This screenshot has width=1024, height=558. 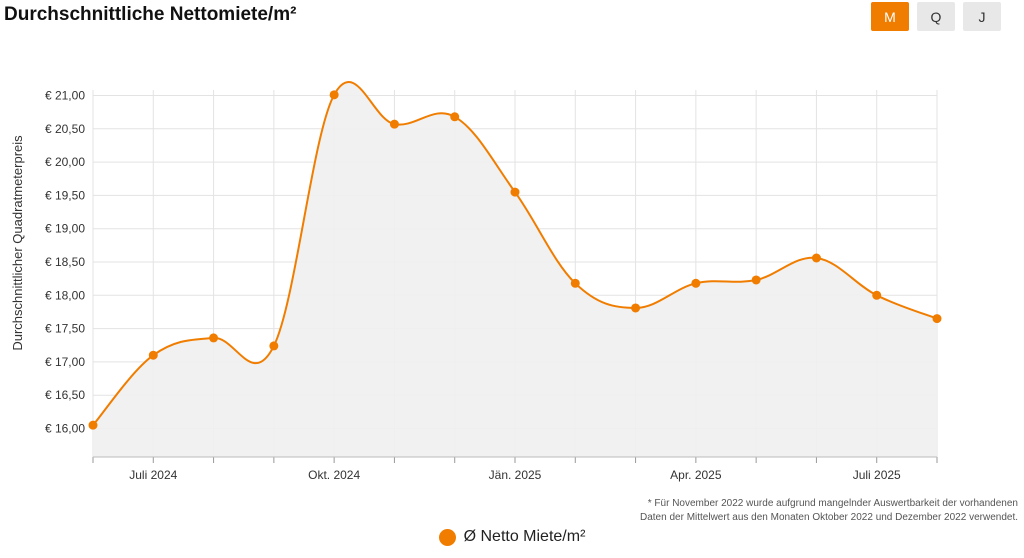 I want to click on y-tick-label: € 17,00, so click(x=65, y=362).